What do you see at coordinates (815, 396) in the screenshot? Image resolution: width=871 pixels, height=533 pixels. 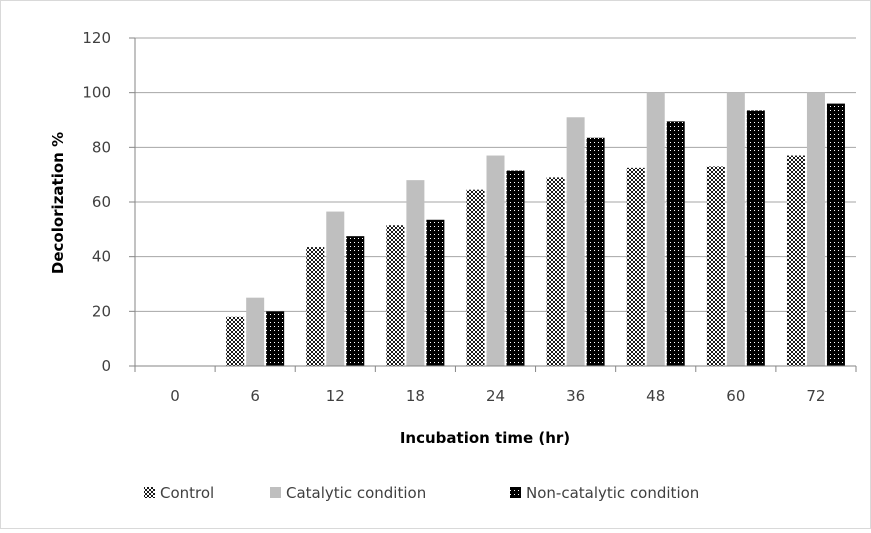 I see `x-tick-label: 72` at bounding box center [815, 396].